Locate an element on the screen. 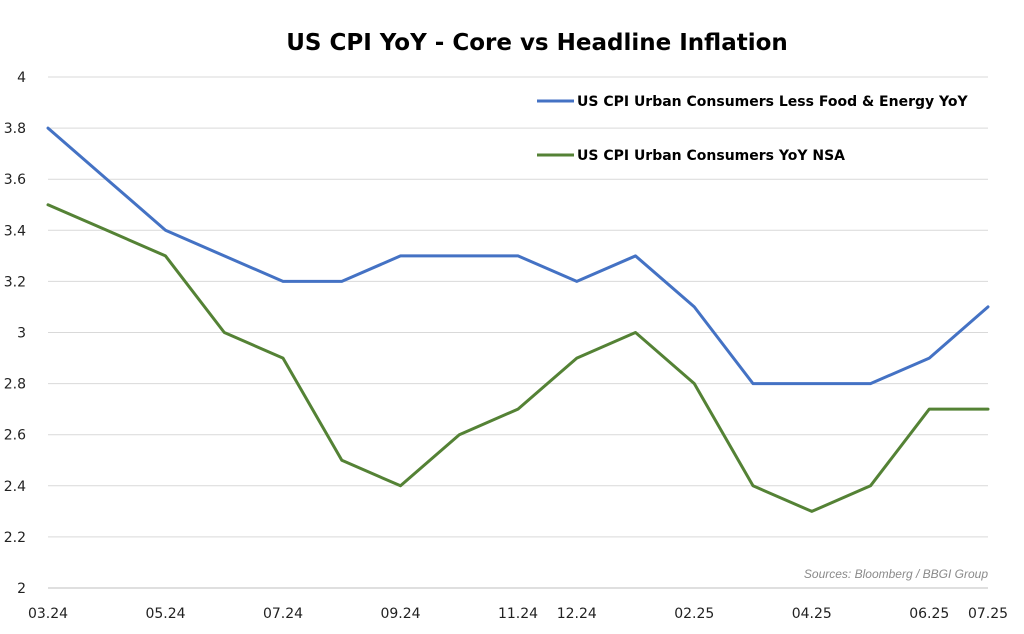  x-tick-label: 07.24 is located at coordinates (283, 614).